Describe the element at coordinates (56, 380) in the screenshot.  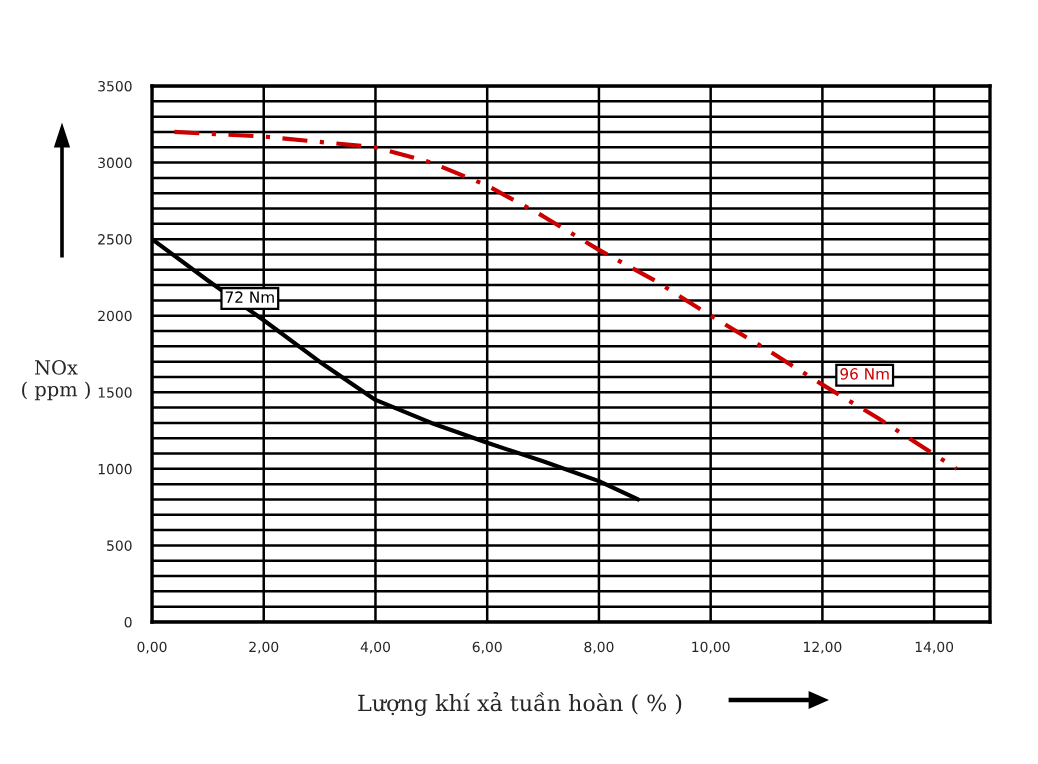
I see `y-axis-title: NOx ( ppm )` at that location.